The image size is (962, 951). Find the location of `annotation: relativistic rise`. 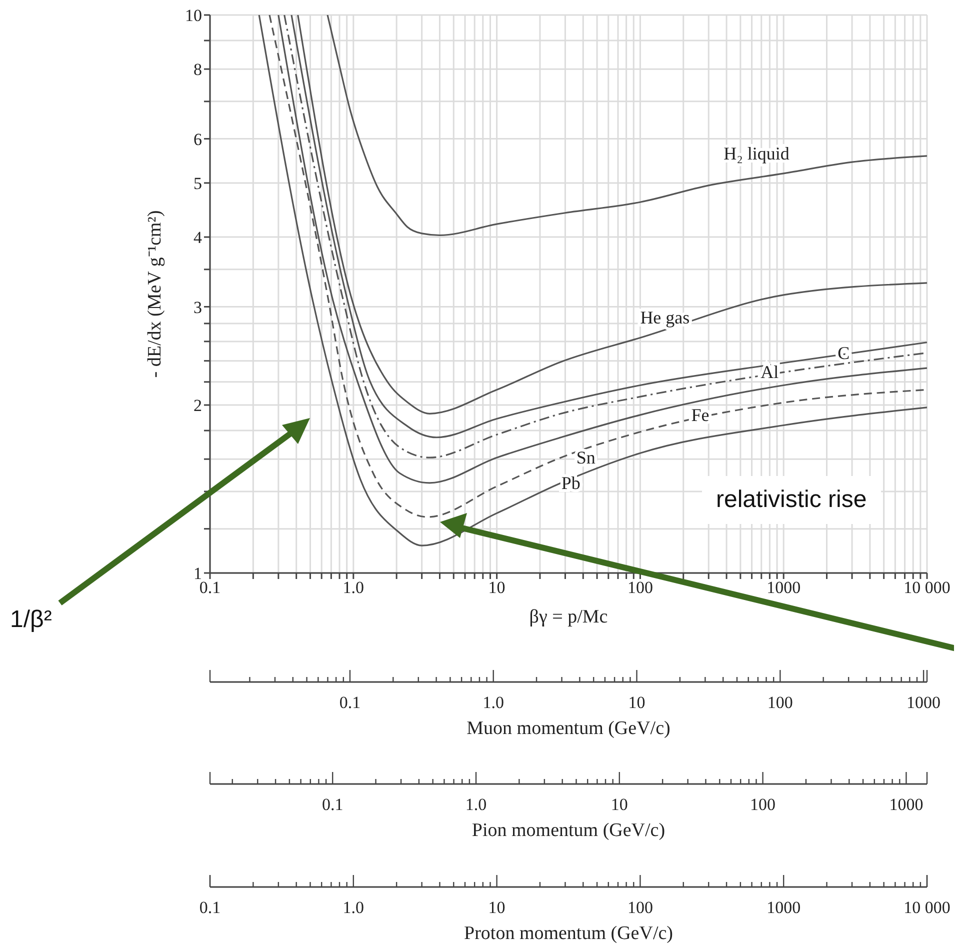

annotation: relativistic rise is located at coordinates (791, 500).